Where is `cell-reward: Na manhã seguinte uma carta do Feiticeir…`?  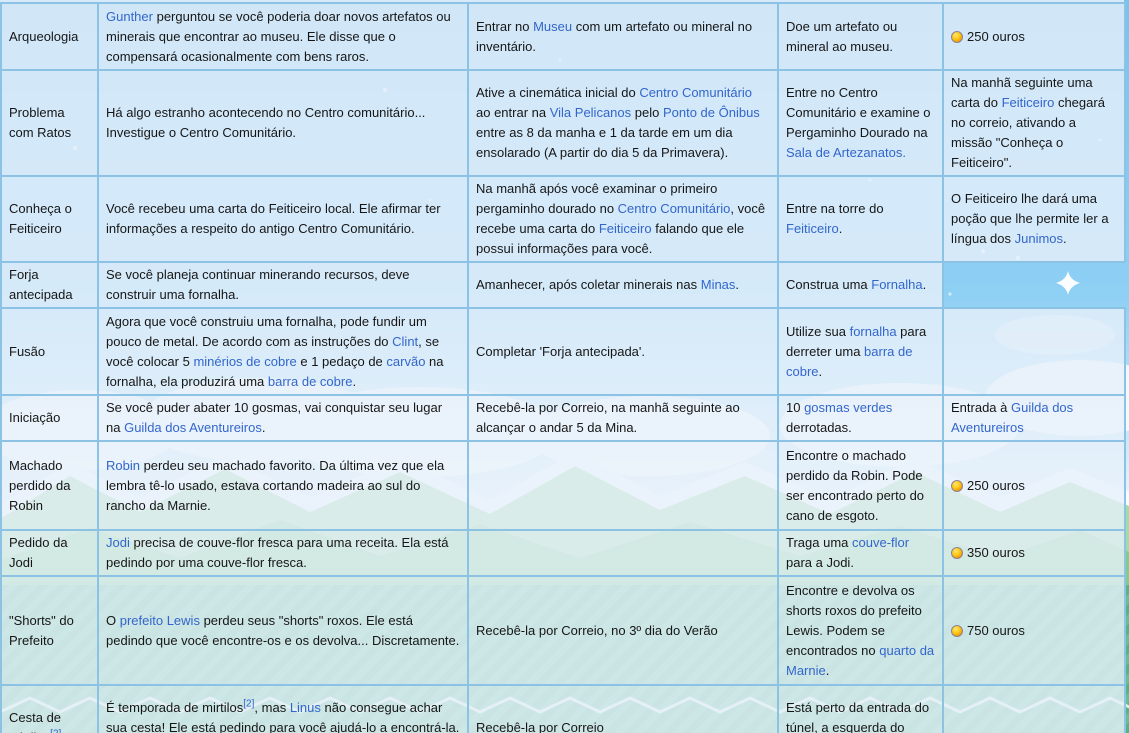 cell-reward: Na manhã seguinte uma carta do Feiticeir… is located at coordinates (1034, 123).